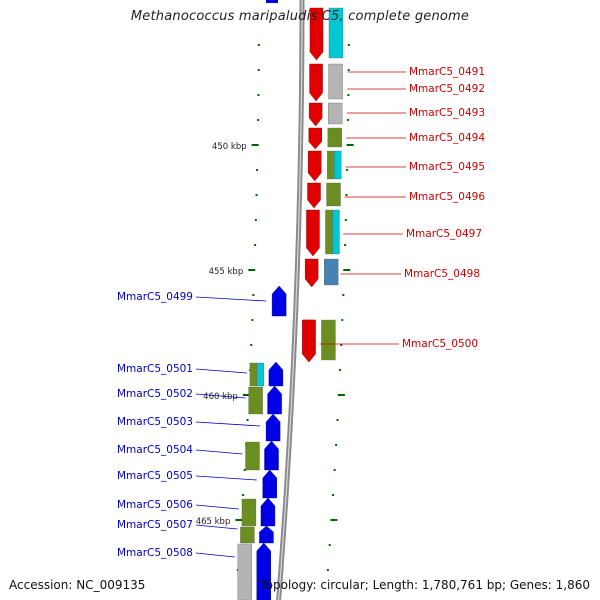 The width and height of the screenshot is (600, 600). Describe the element at coordinates (155, 394) in the screenshot. I see `gene-label: MmarC5_0502` at that location.